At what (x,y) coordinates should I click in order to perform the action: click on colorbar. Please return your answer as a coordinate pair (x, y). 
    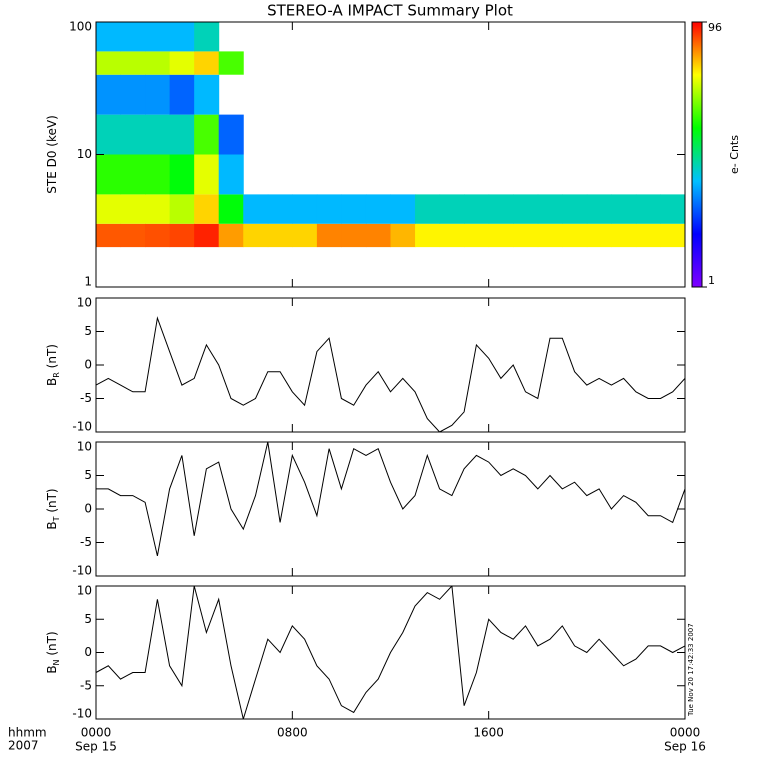
    Looking at the image, I should click on (697, 154).